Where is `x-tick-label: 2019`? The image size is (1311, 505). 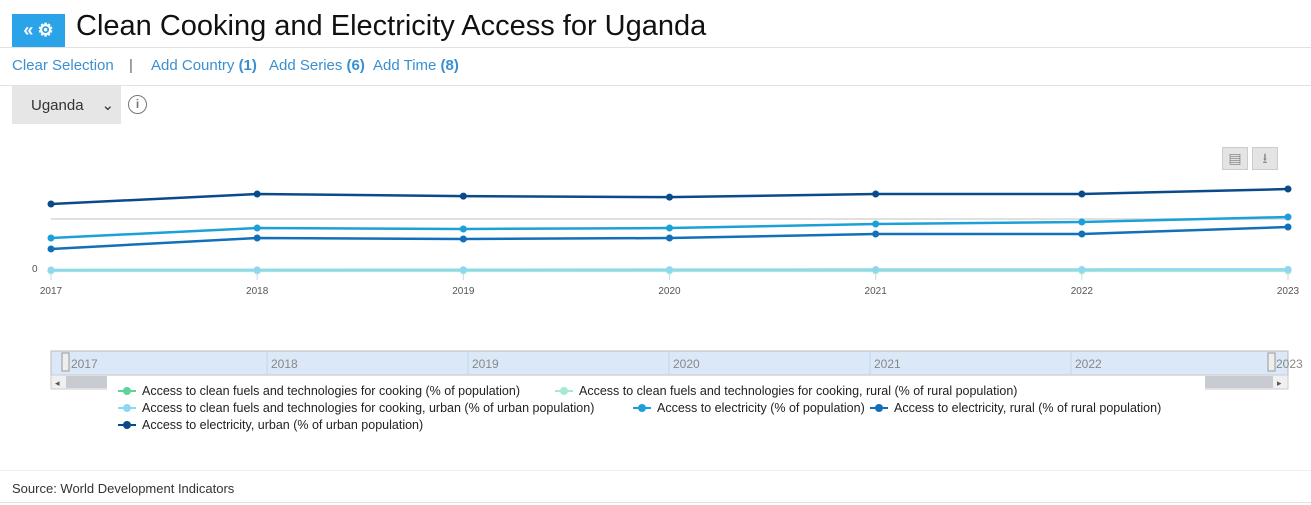 x-tick-label: 2019 is located at coordinates (463, 291).